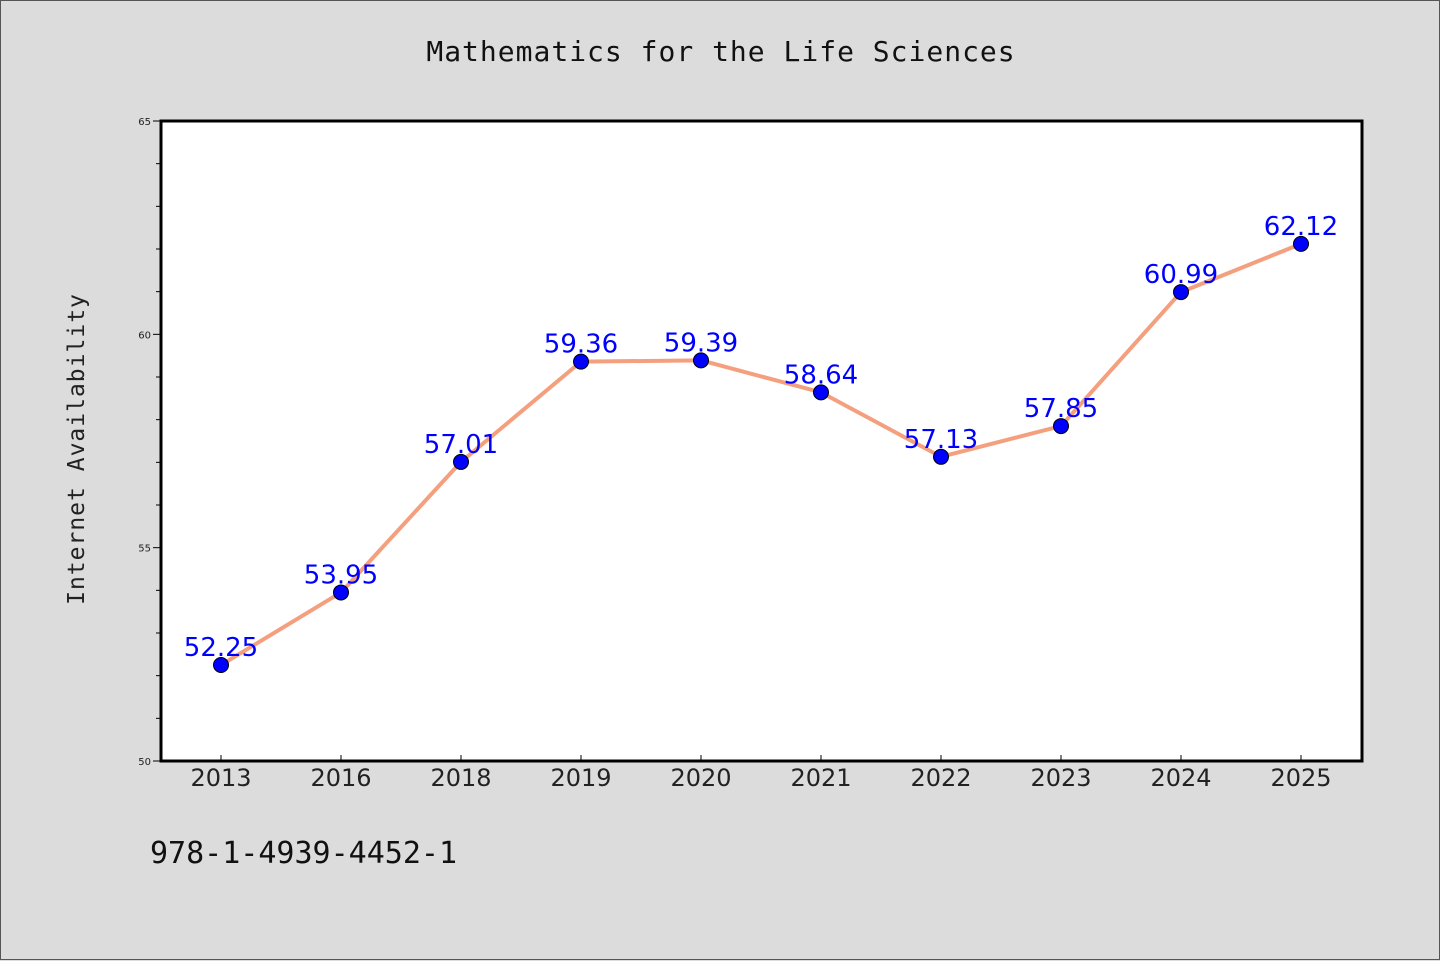  What do you see at coordinates (721, 51) in the screenshot?
I see `chart-title: Mathematics for the Life Sciences` at bounding box center [721, 51].